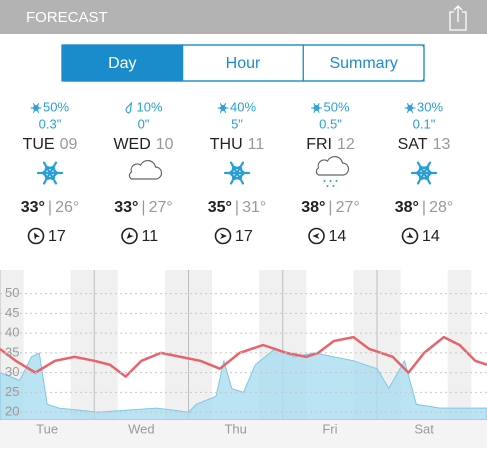  I want to click on x-tick-label: Fri, so click(329, 428).